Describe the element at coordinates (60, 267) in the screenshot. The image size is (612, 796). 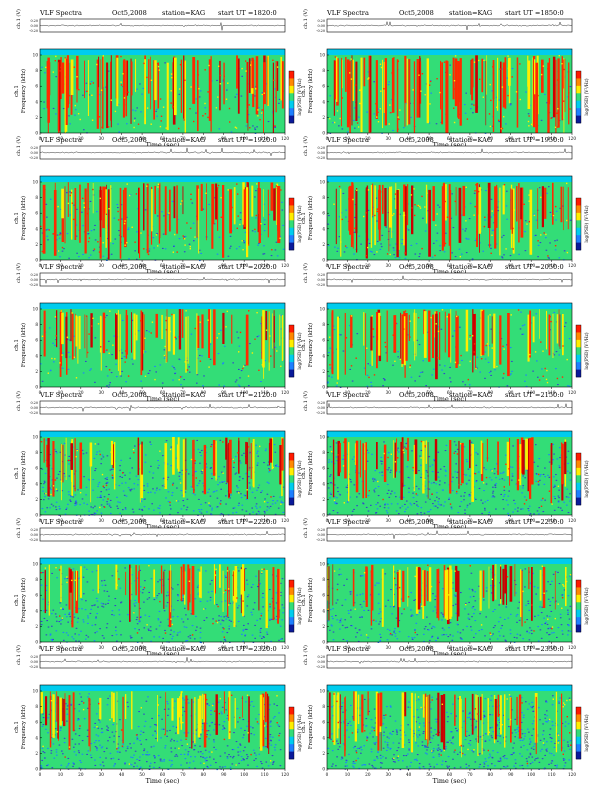
I see `panel-title: VLF Spectra` at that location.